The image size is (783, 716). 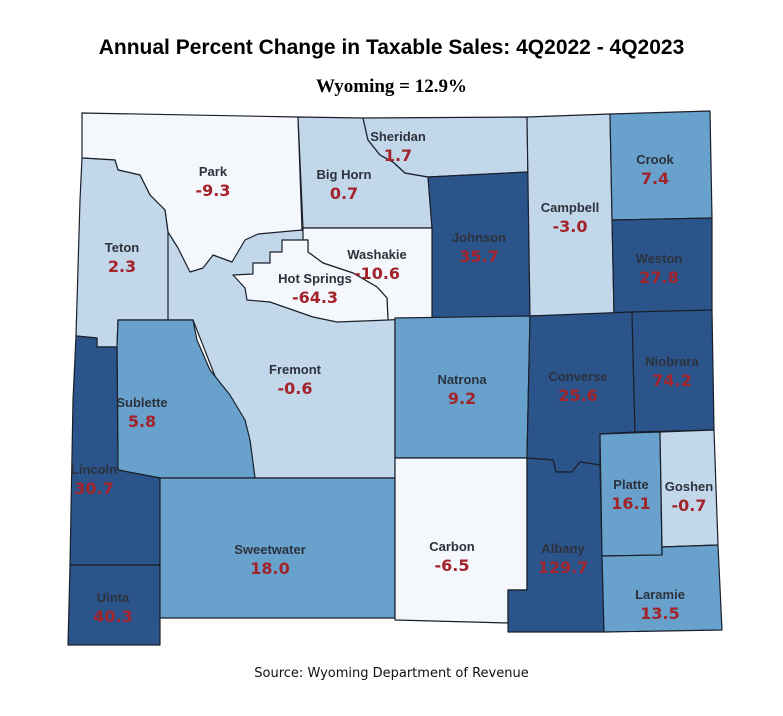 I want to click on county-hot-springs, so click(x=310, y=281).